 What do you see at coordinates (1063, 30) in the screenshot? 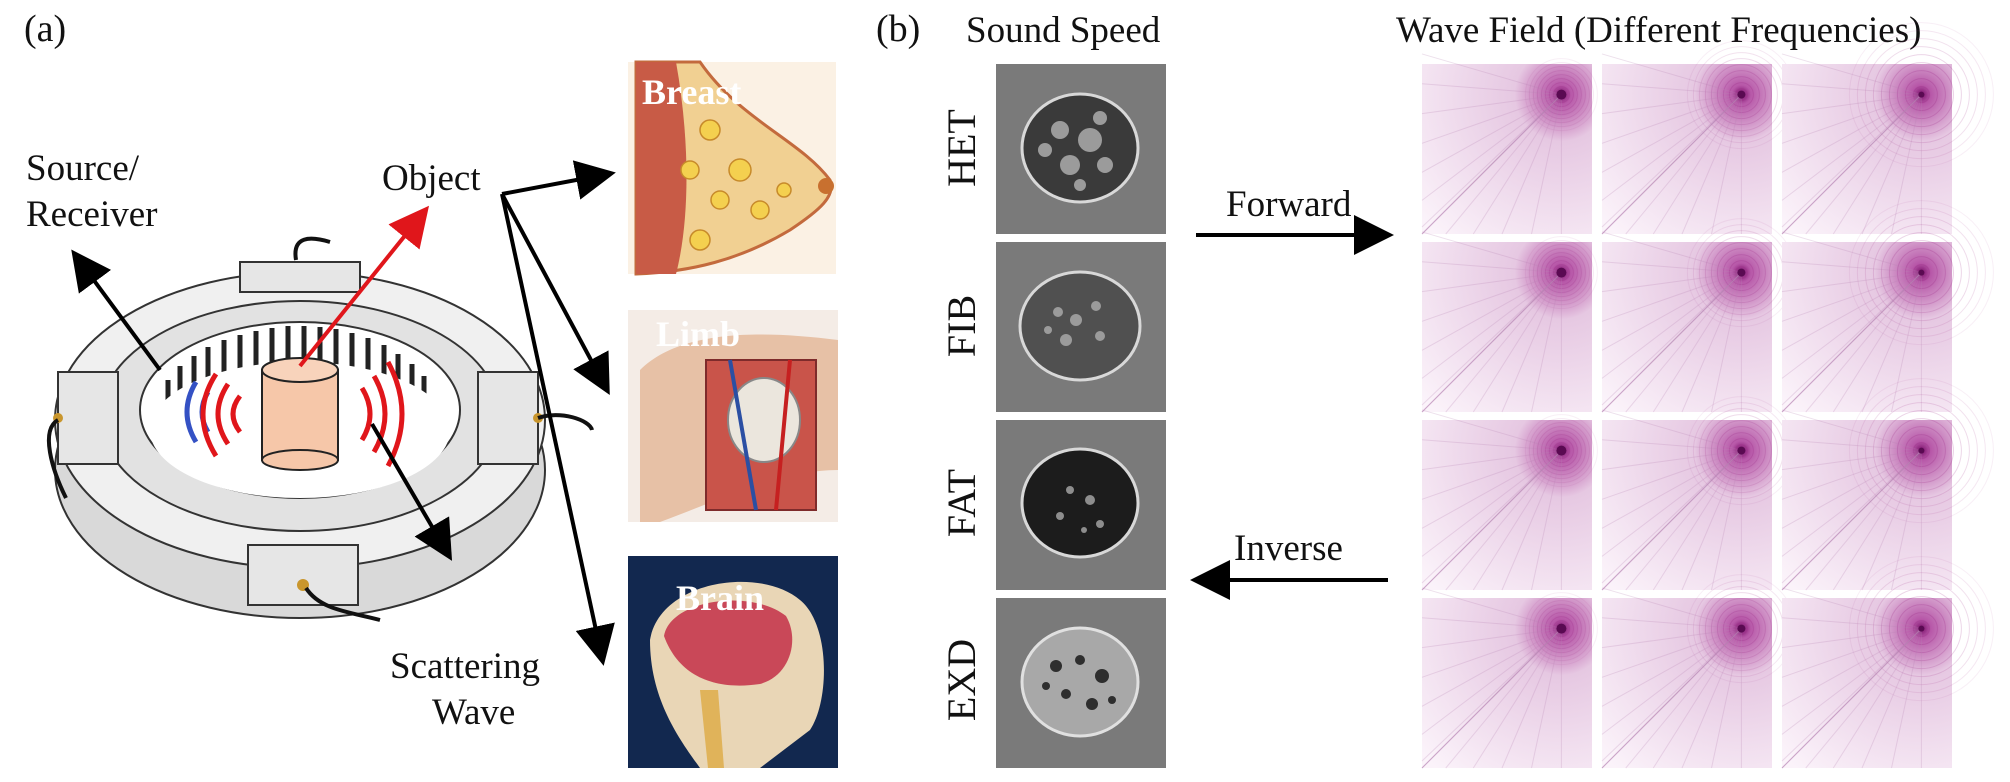
I see `sound-speed-header: Sound Speed` at bounding box center [1063, 30].